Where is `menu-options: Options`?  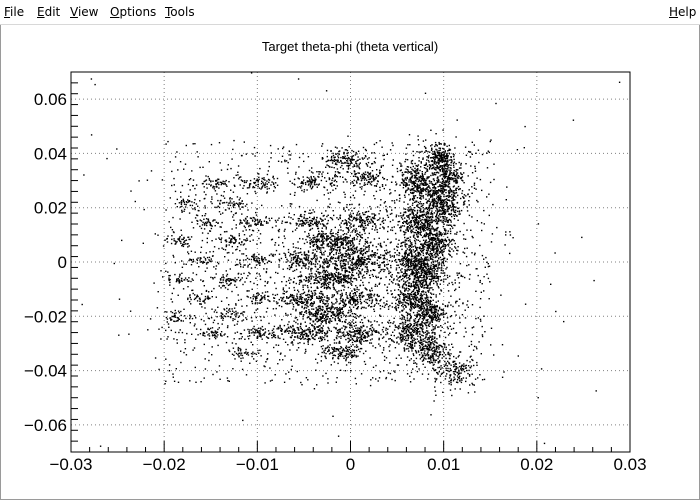 menu-options: Options is located at coordinates (133, 12).